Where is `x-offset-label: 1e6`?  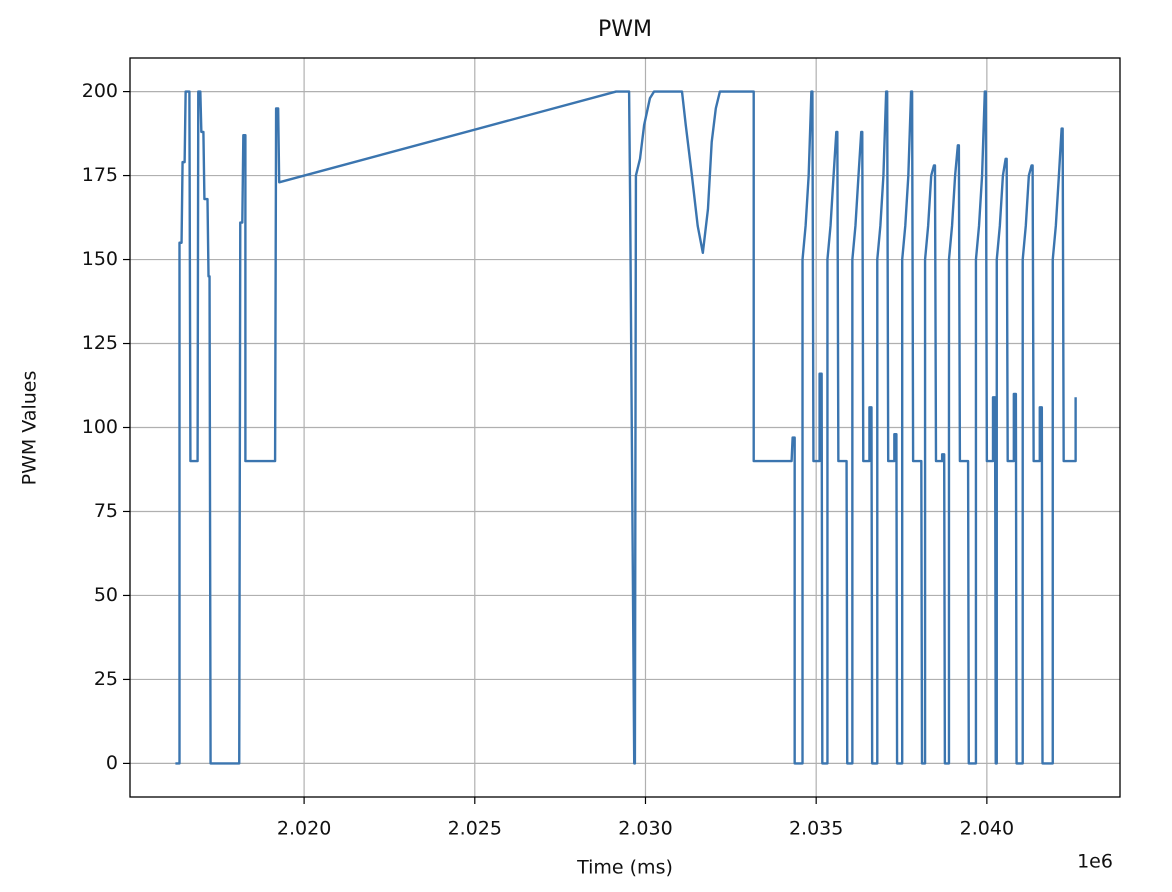 x-offset-label: 1e6 is located at coordinates (1095, 862).